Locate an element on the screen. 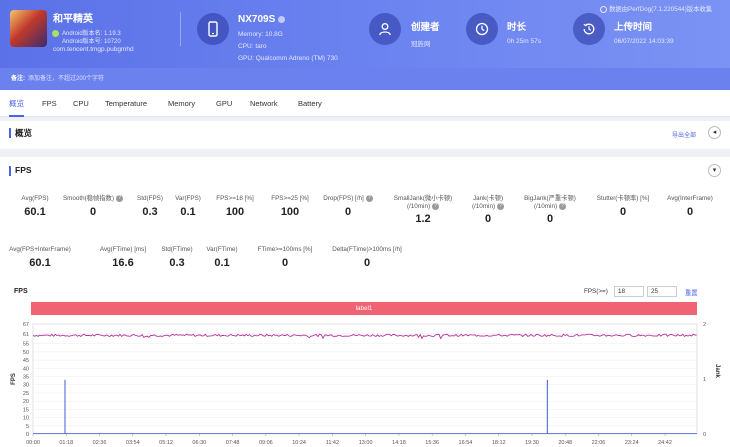 This screenshot has width=730, height=447. duration-value: 0h 25m 57s is located at coordinates (524, 41).